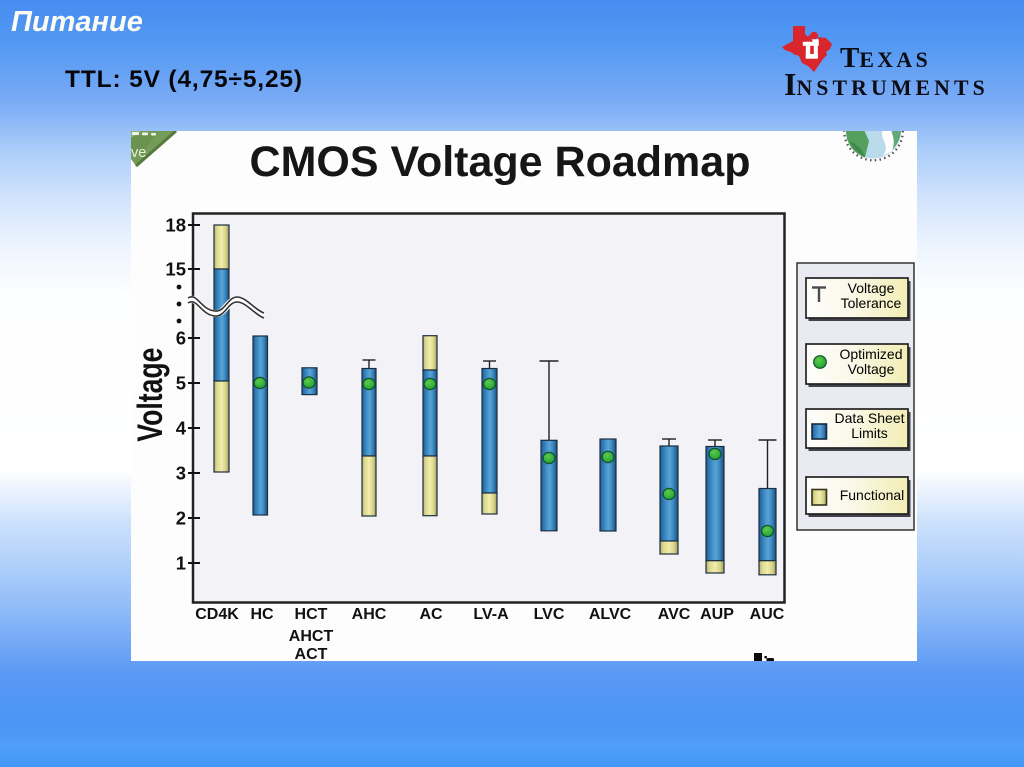 This screenshot has height=767, width=1024. What do you see at coordinates (549, 614) in the screenshot?
I see `svg-text: LVC` at bounding box center [549, 614].